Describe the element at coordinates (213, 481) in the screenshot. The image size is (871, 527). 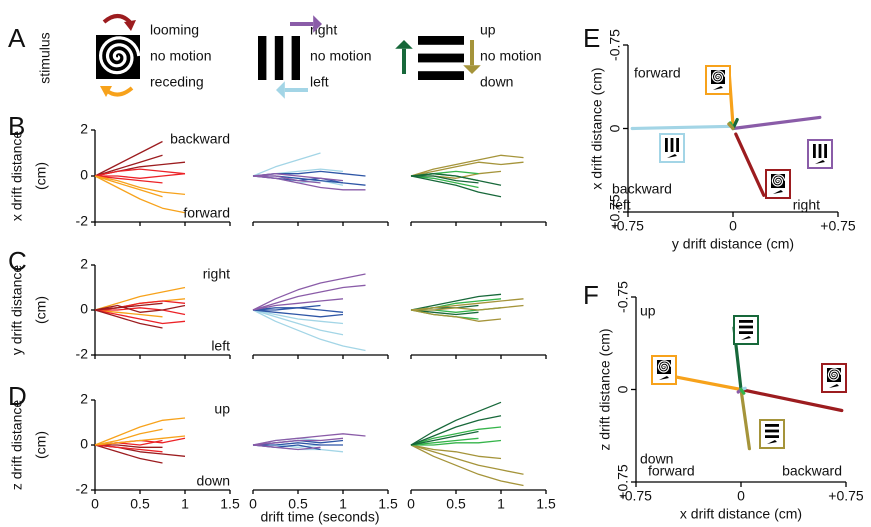
I see `direction-label: down` at that location.